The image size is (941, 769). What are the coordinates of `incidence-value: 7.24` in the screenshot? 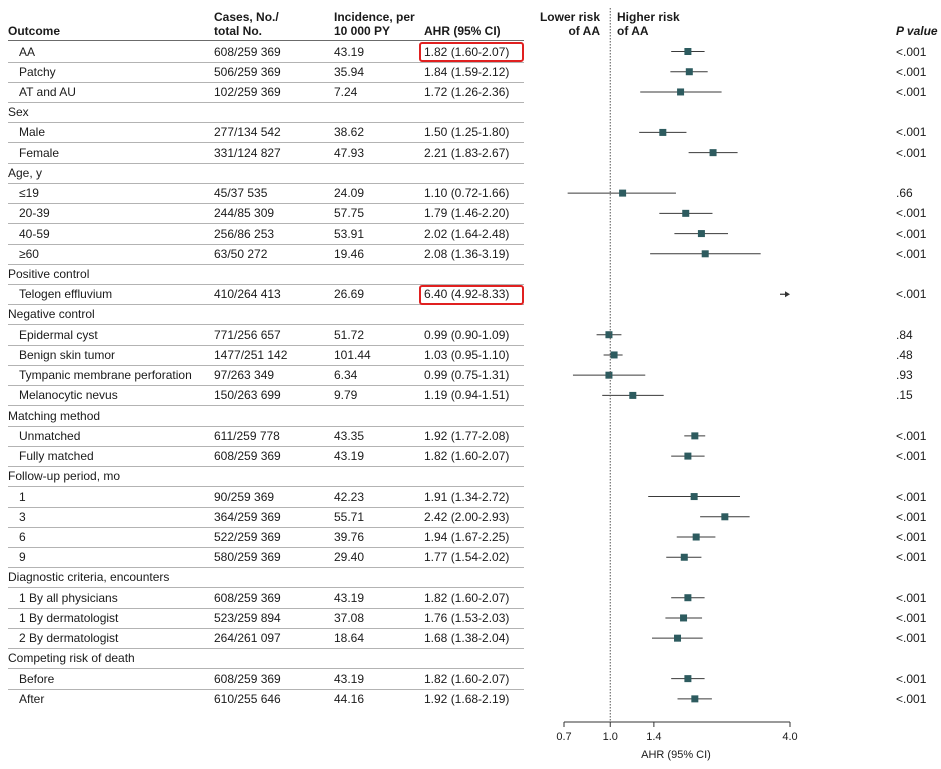 It's located at (346, 91).